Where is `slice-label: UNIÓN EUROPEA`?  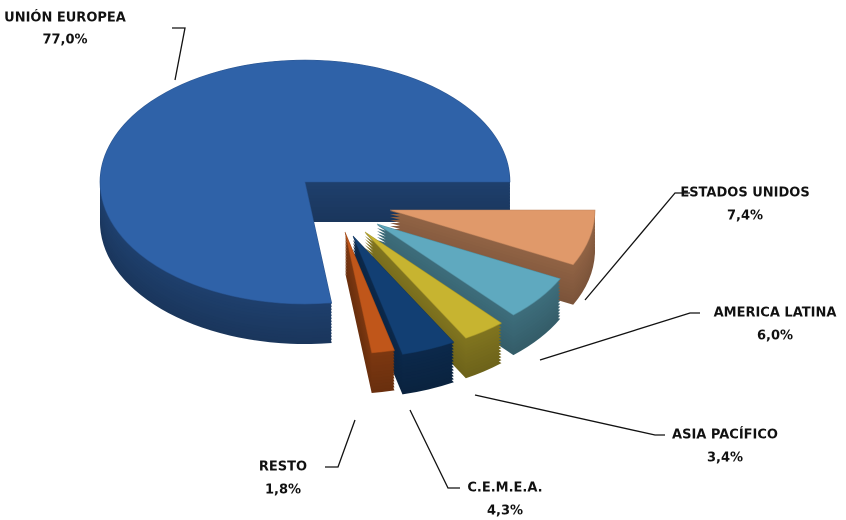
slice-label: UNIÓN EUROPEA is located at coordinates (65, 18).